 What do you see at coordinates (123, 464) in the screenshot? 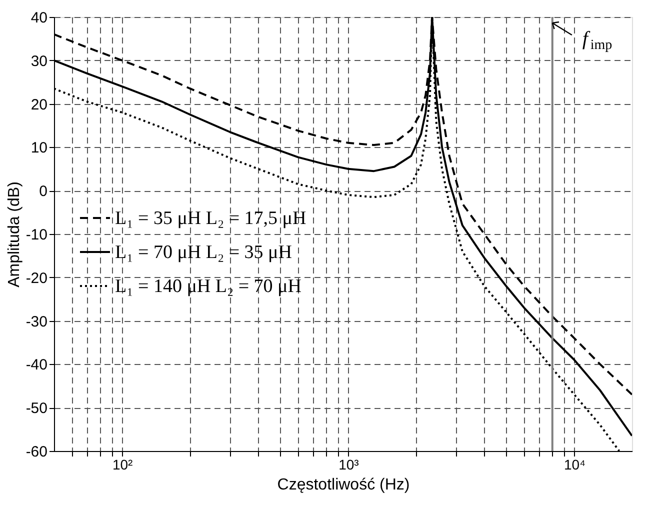
I see `x-tick-label: 10²` at bounding box center [123, 464].